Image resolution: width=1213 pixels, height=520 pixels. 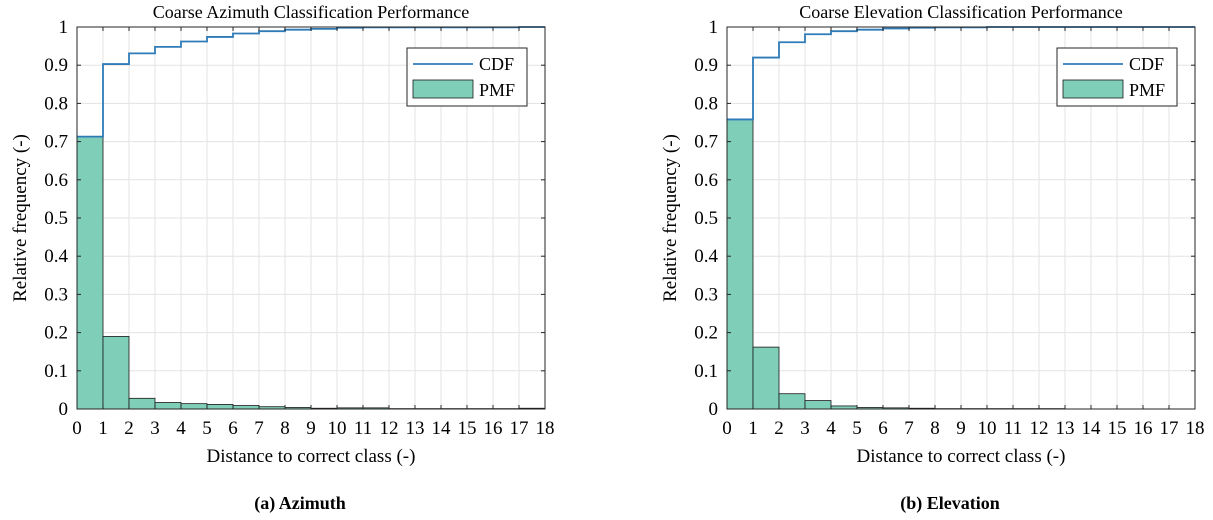 What do you see at coordinates (911, 503) in the screenshot?
I see `caption-tag: (b)` at bounding box center [911, 503].